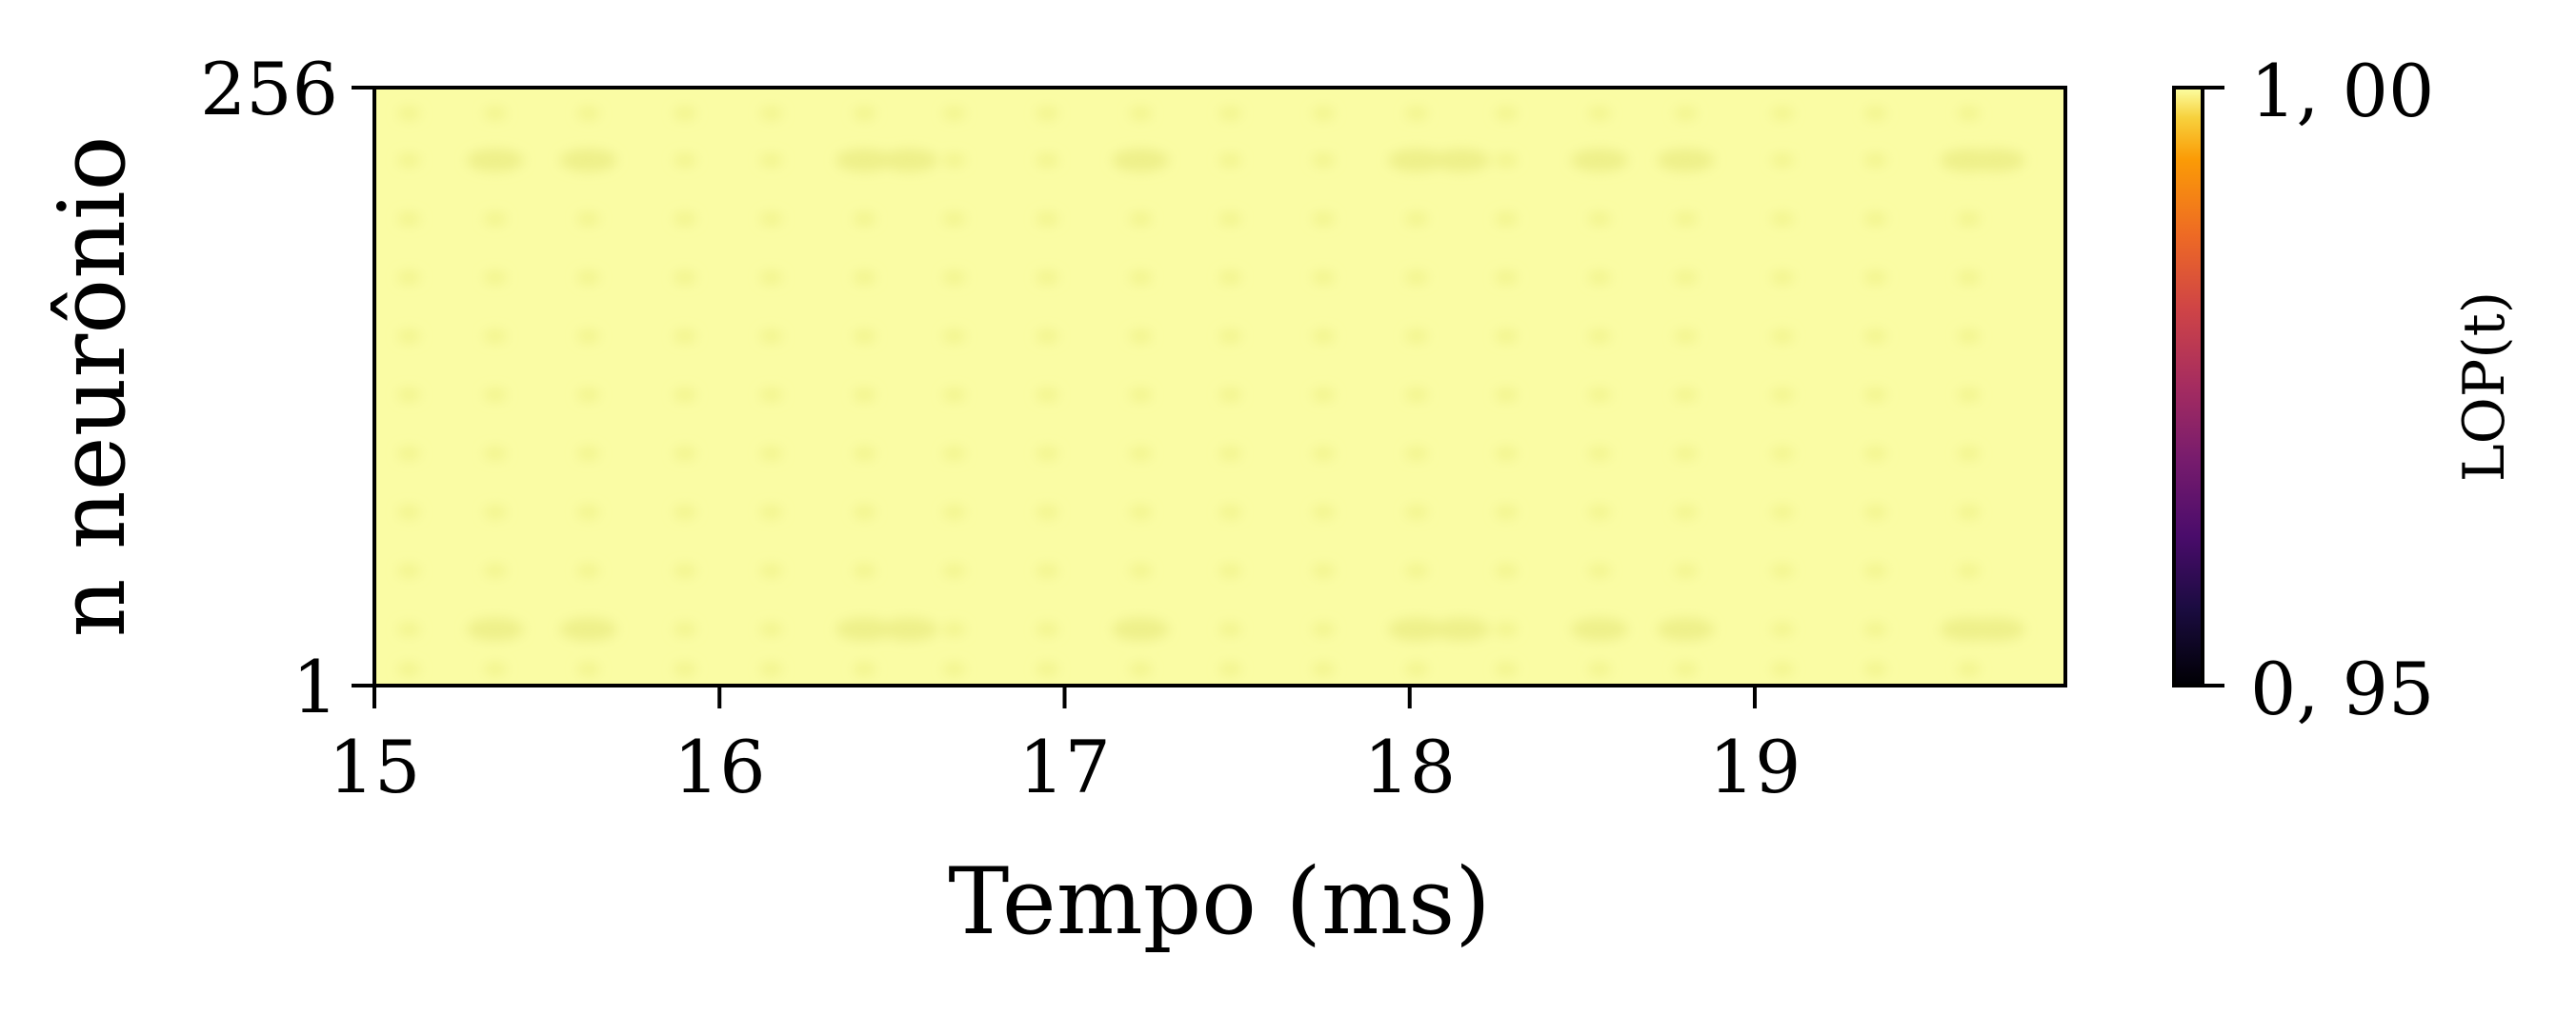 The width and height of the screenshot is (2576, 1016). Describe the element at coordinates (2188, 386) in the screenshot. I see `colorbar` at that location.